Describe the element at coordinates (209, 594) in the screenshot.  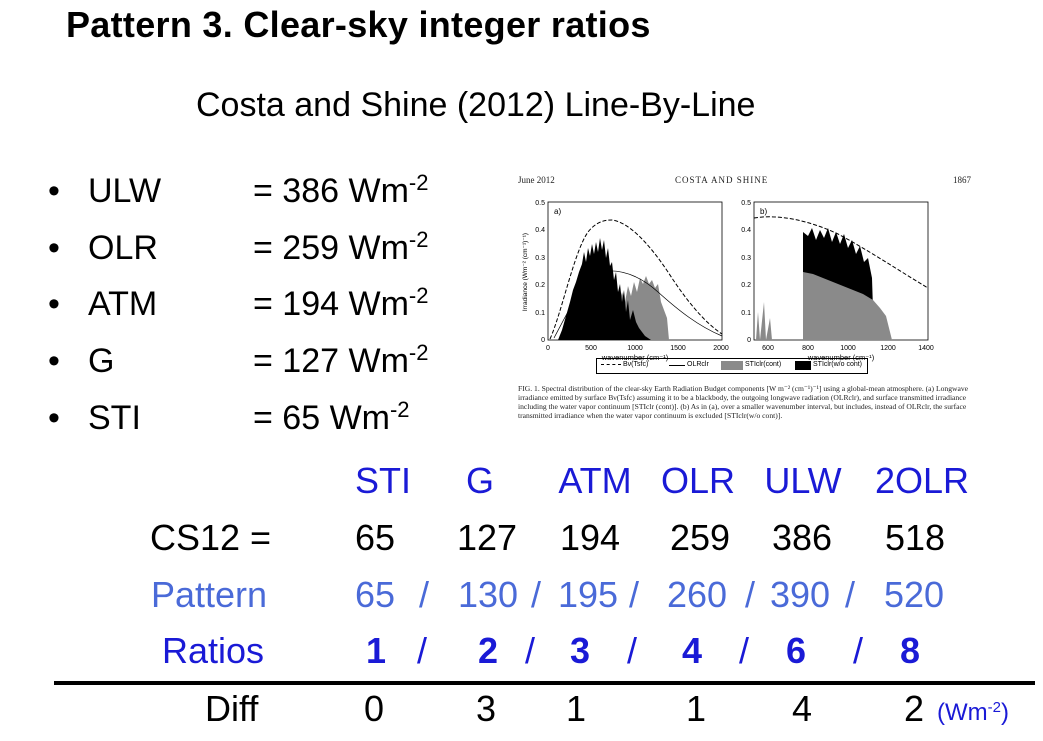
I see `row-label-pattern: Pattern` at that location.